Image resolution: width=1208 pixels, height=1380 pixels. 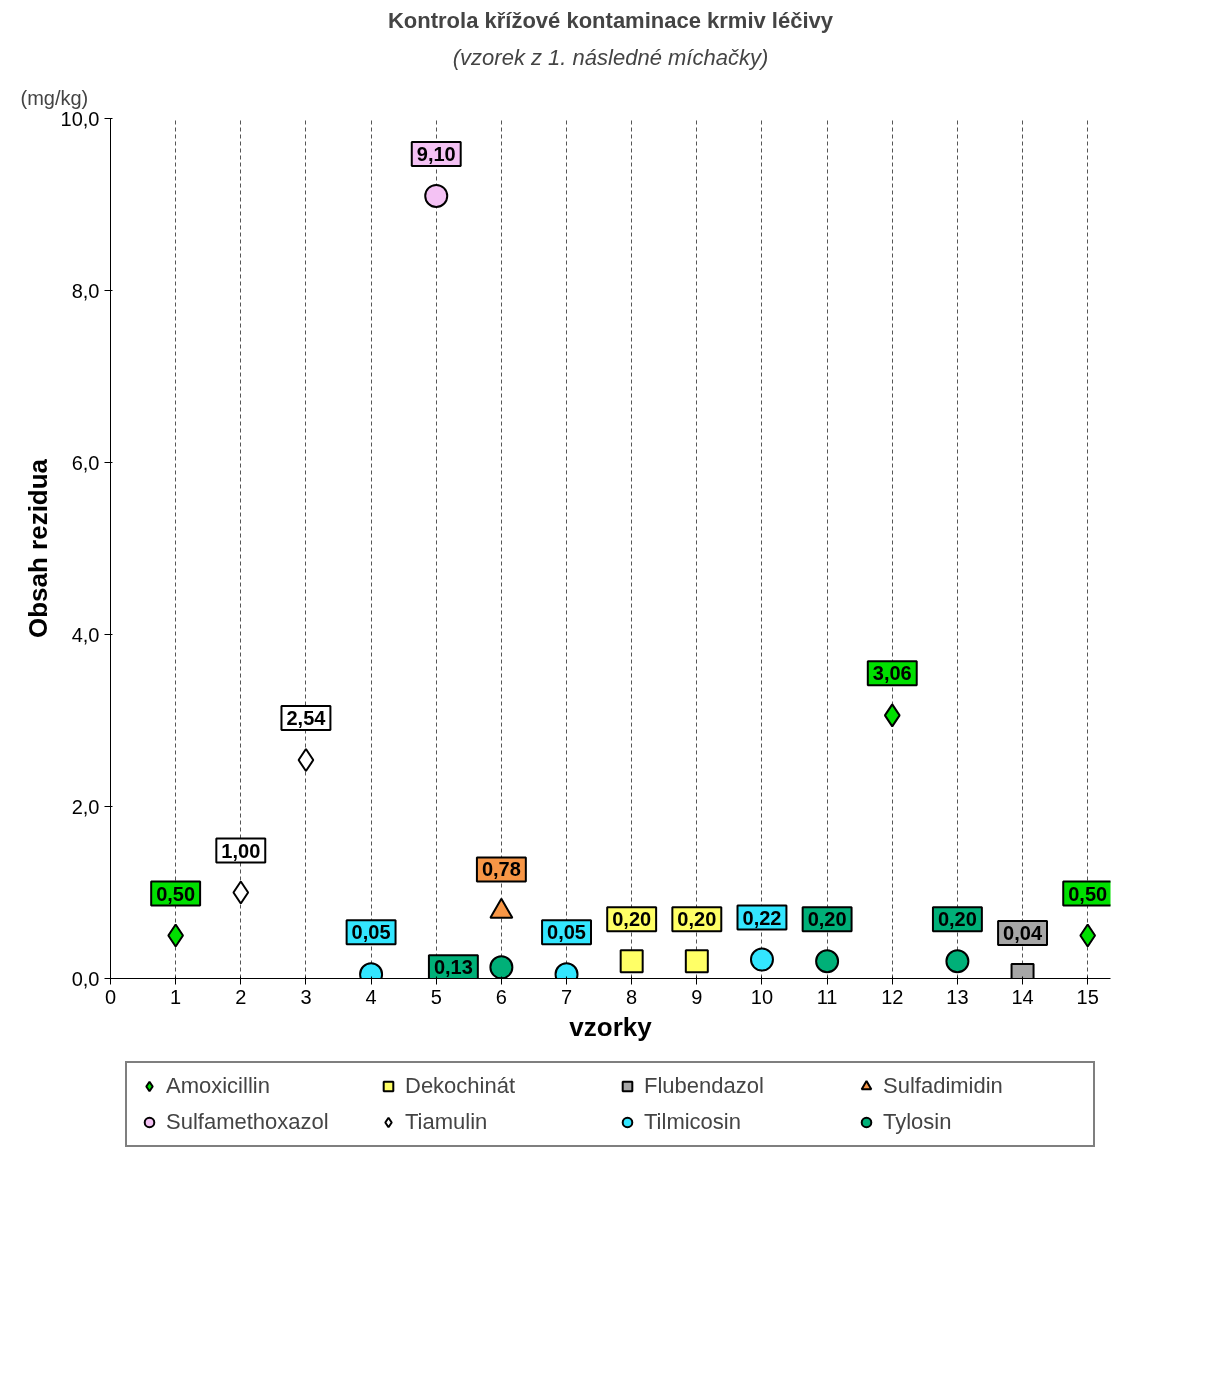 What do you see at coordinates (566, 996) in the screenshot?
I see `x-tick-label: 7` at bounding box center [566, 996].